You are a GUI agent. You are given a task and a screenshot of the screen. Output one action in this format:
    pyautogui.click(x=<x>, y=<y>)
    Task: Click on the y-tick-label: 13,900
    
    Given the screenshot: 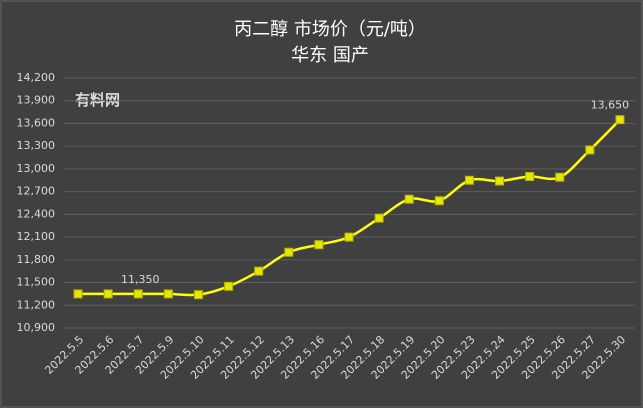 What is the action you would take?
    pyautogui.click(x=36, y=100)
    